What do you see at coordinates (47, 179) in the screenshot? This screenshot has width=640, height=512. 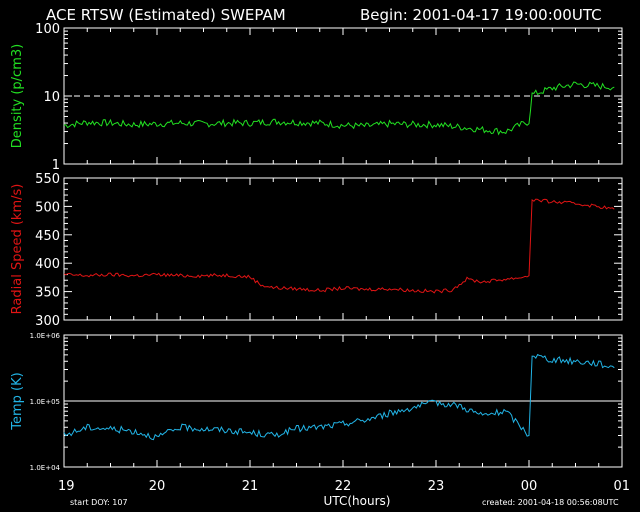 I see `y-tick-label: 550` at bounding box center [47, 179].